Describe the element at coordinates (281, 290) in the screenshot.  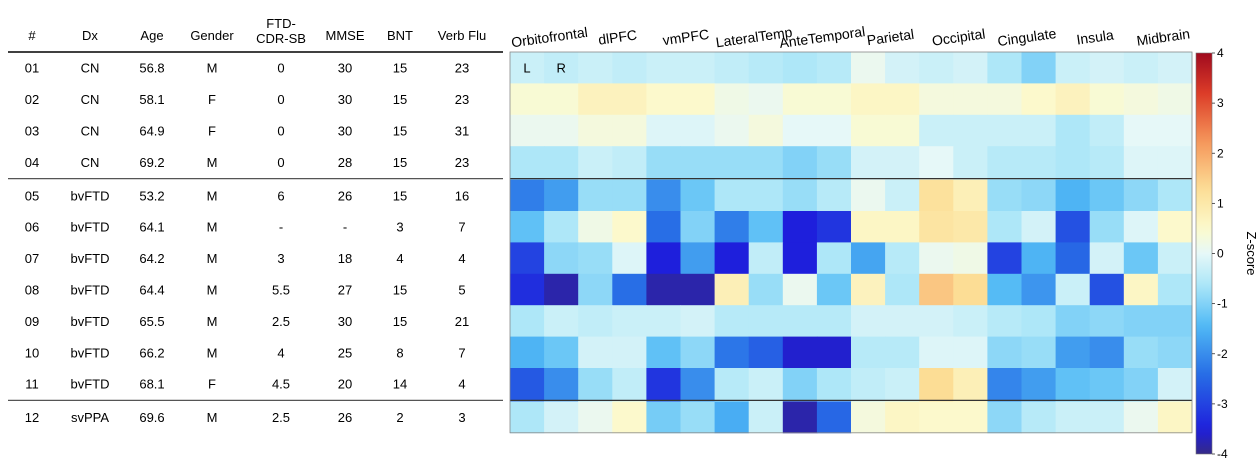
I see `table-cell: 5.5` at that location.